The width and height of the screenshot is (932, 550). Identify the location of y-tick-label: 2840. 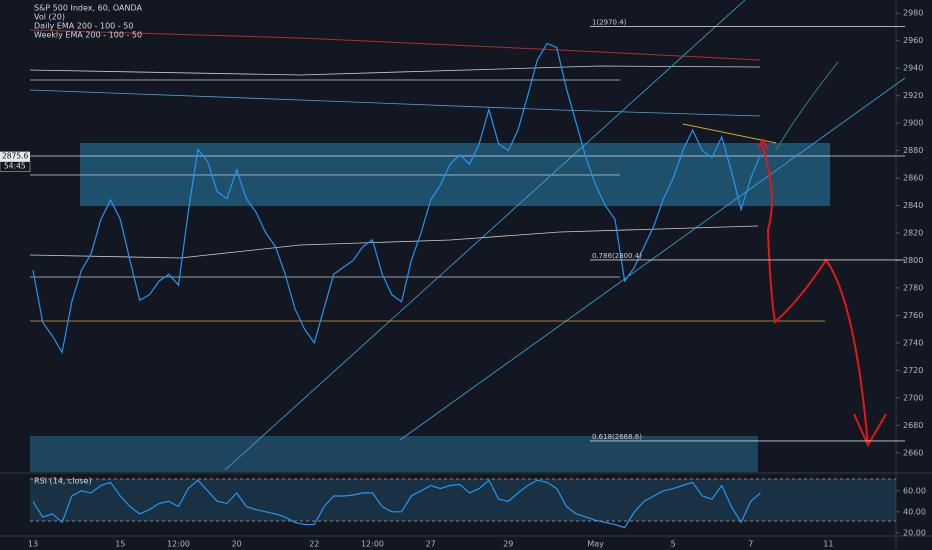
(913, 205).